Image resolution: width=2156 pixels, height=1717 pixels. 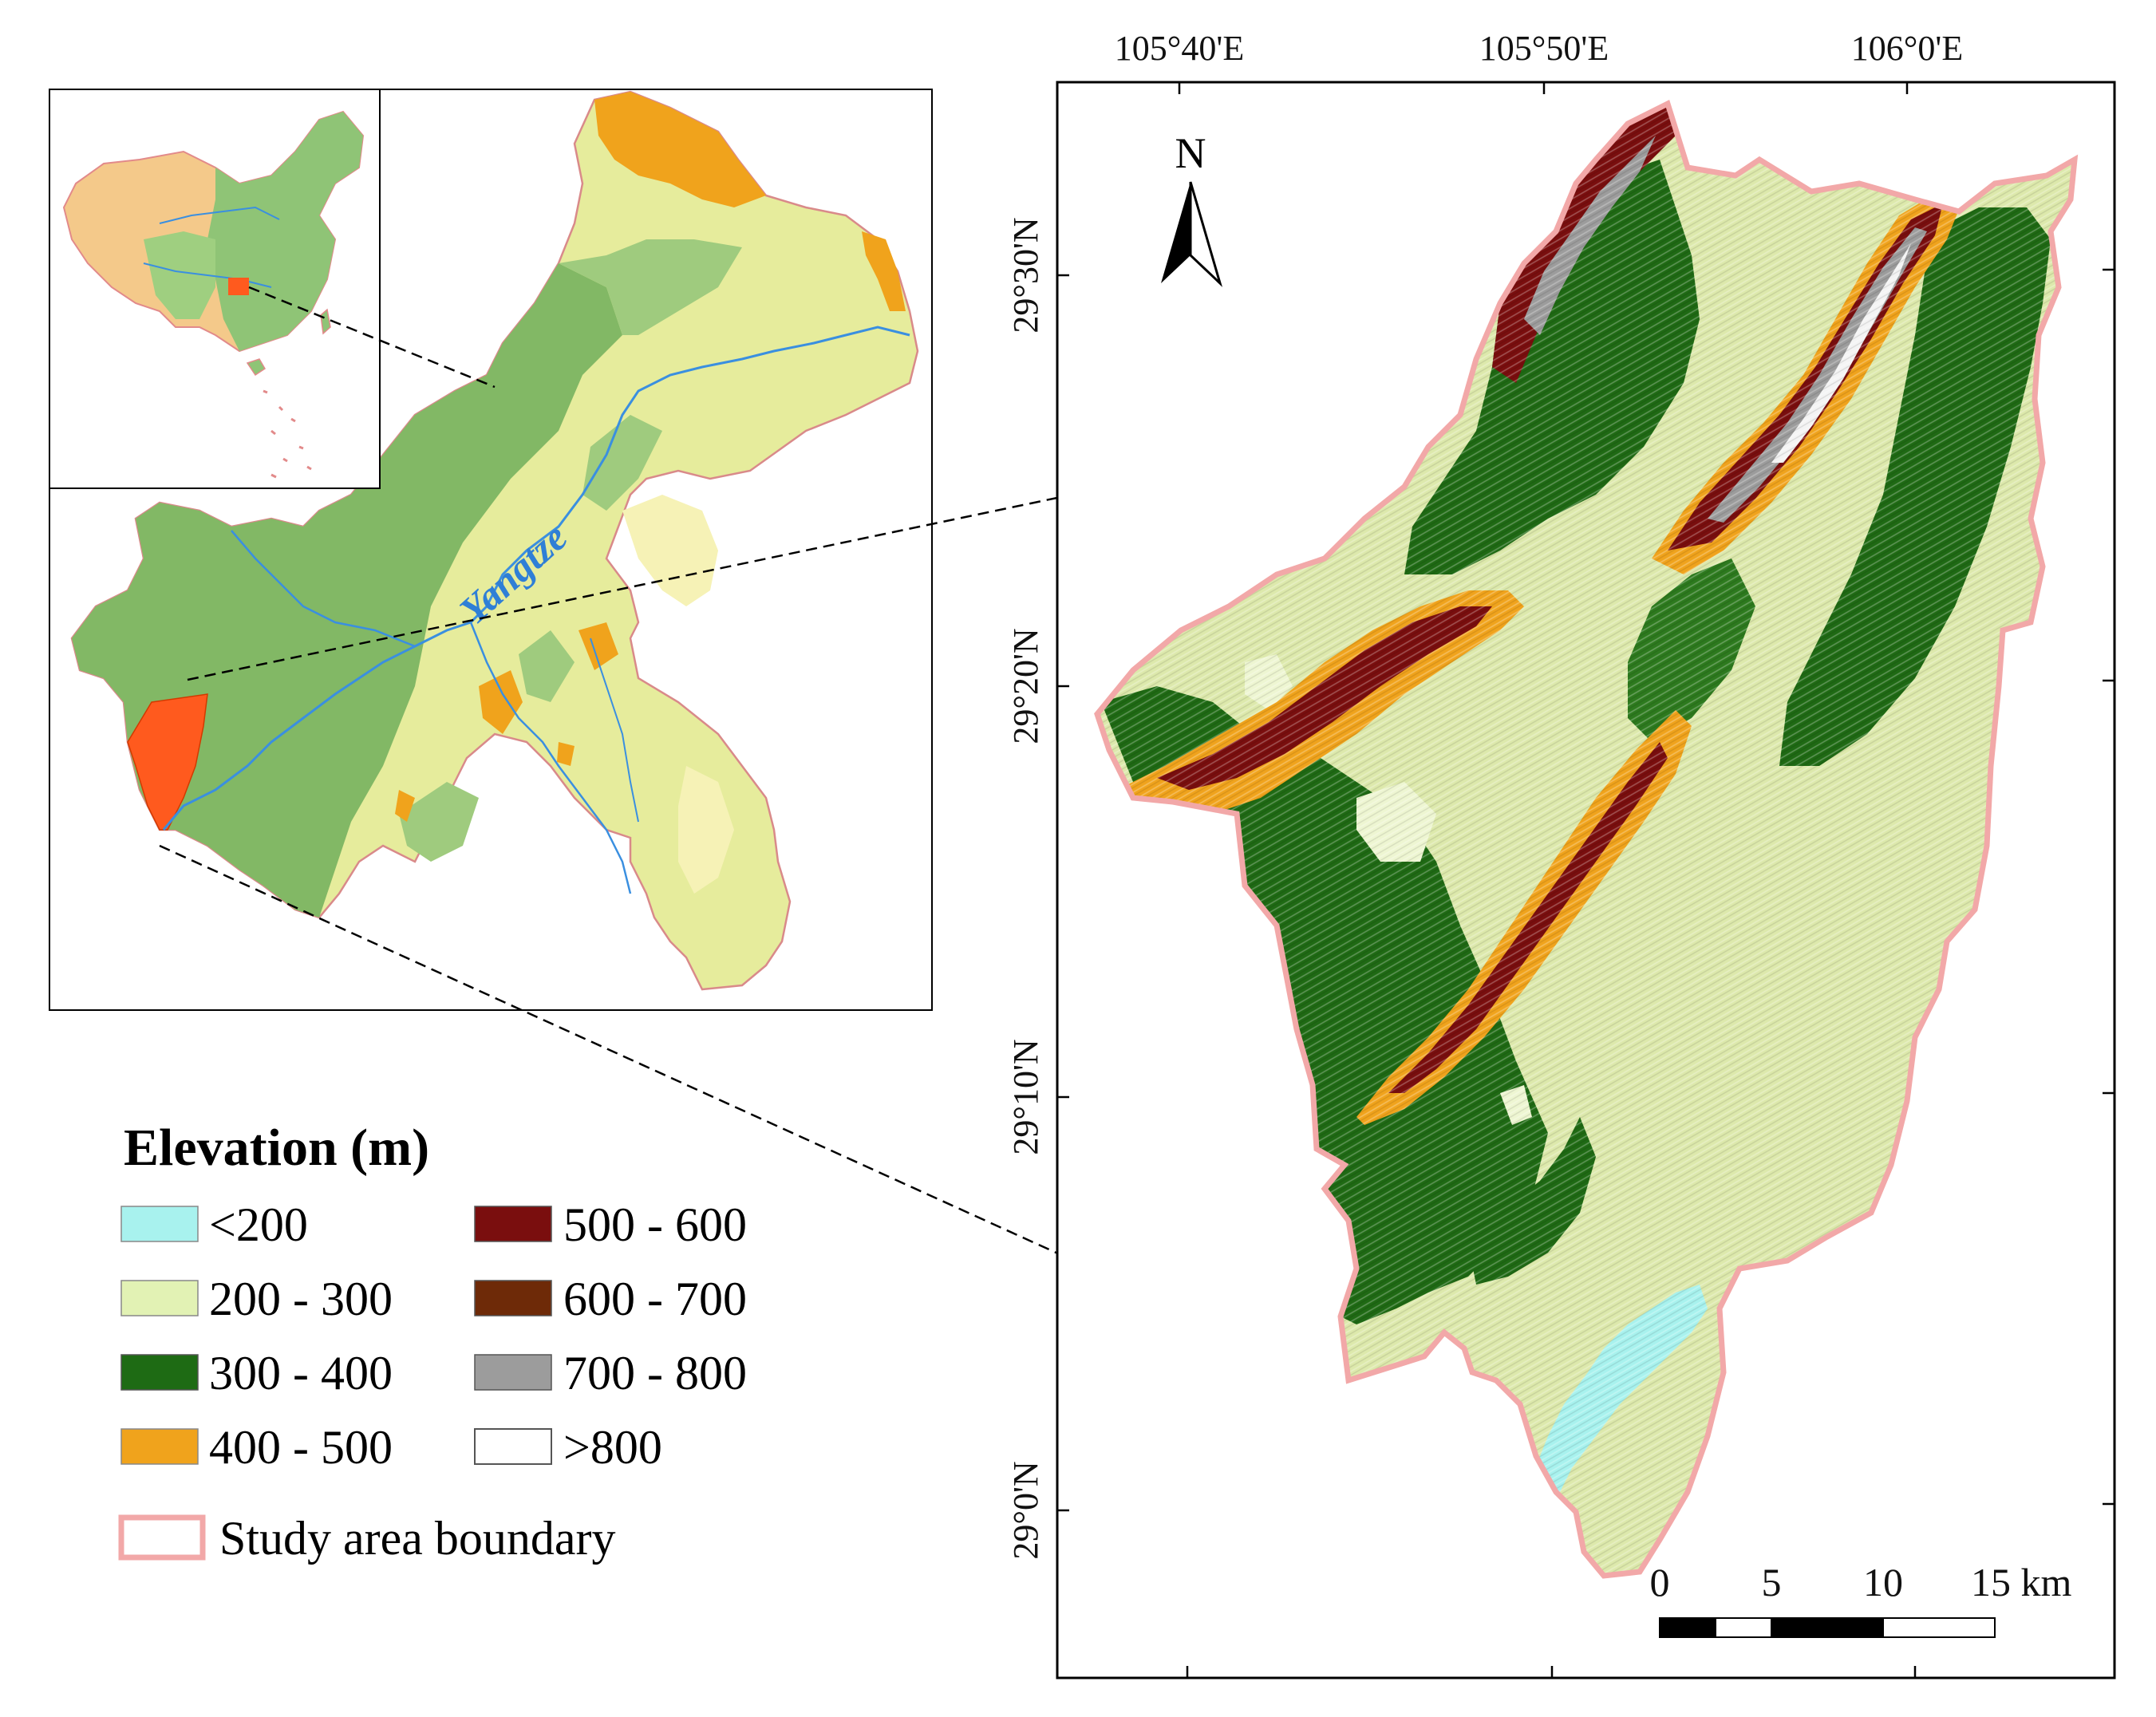 What do you see at coordinates (1179, 48) in the screenshot?
I see `lon-label-1: 105°40'E` at bounding box center [1179, 48].